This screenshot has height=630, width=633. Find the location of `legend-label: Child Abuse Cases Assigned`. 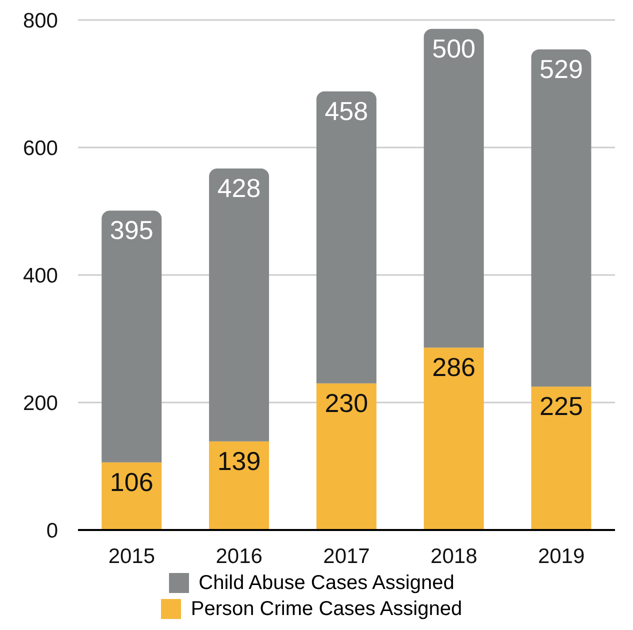

legend-label: Child Abuse Cases Assigned is located at coordinates (326, 583).